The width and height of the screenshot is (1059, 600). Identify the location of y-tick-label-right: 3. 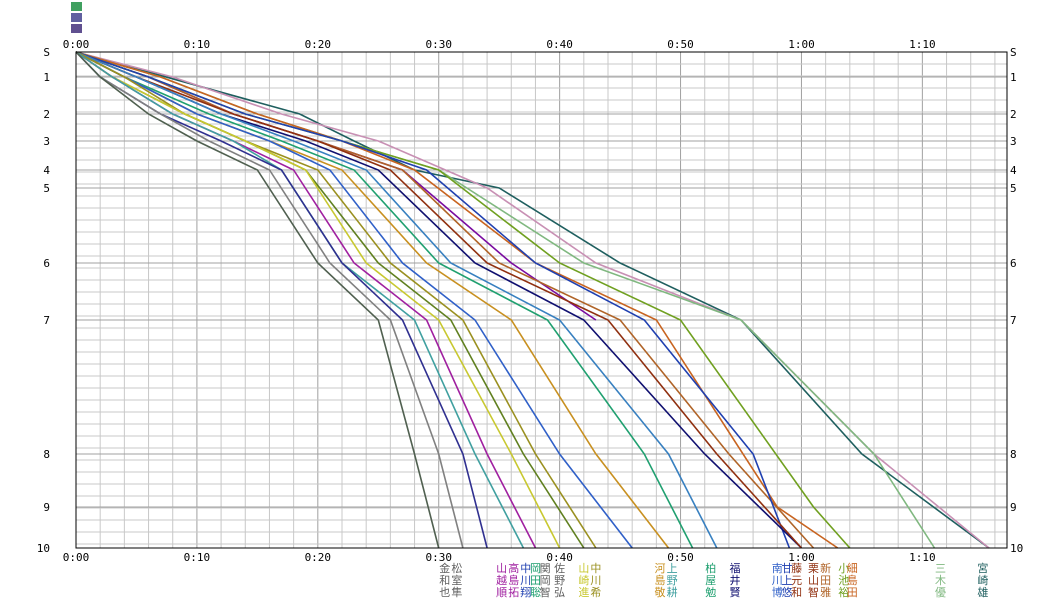
(1013, 141).